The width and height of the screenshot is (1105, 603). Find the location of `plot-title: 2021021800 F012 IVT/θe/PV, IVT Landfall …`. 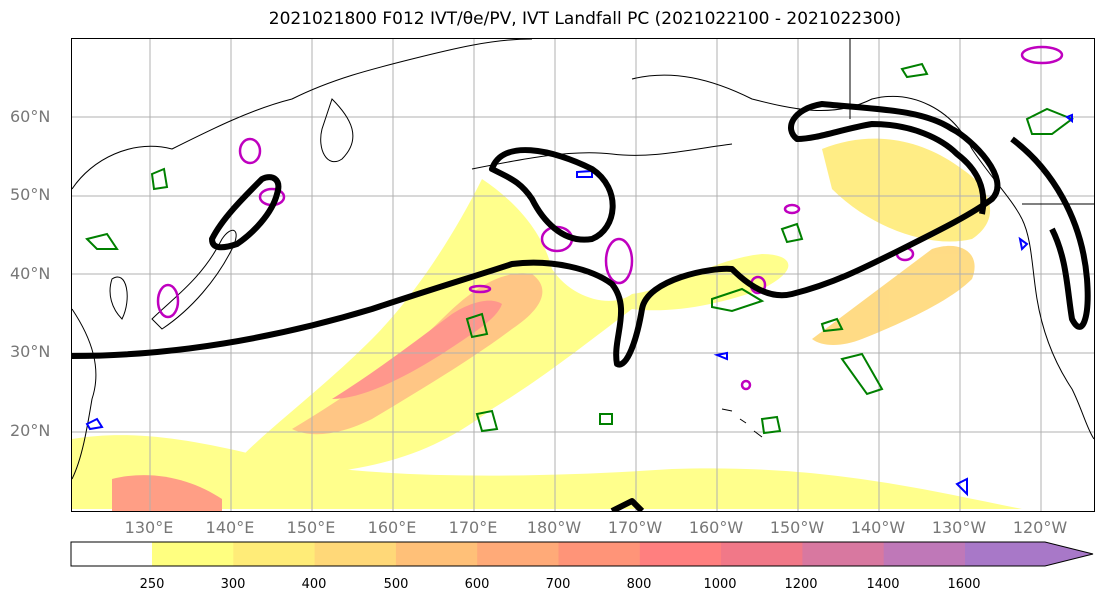

plot-title: 2021021800 F012 IVT/θe/PV, IVT Landfall … is located at coordinates (585, 19).